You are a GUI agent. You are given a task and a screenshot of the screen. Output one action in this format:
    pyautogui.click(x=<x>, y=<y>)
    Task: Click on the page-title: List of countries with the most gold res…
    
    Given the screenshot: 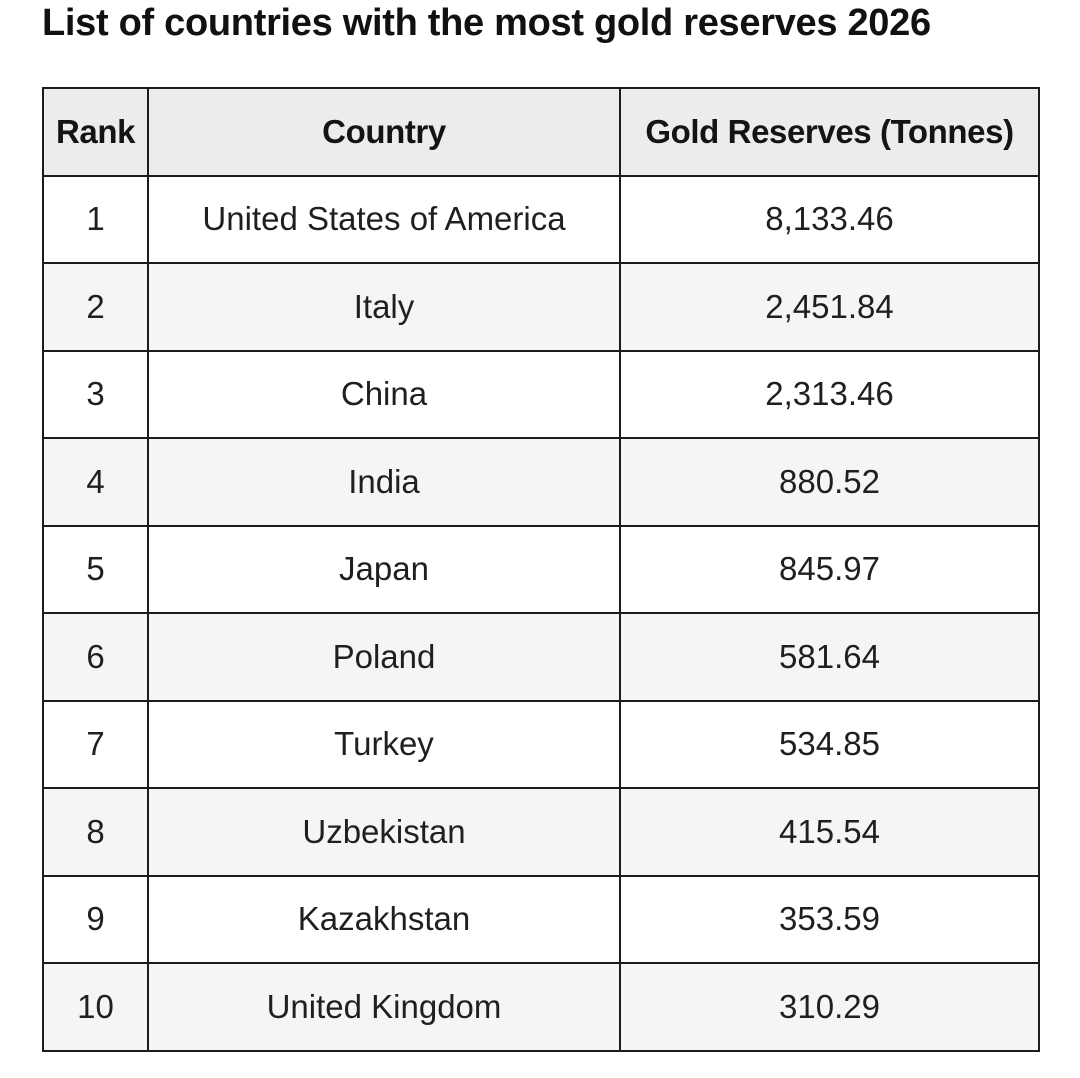 What is the action you would take?
    pyautogui.click(x=486, y=23)
    